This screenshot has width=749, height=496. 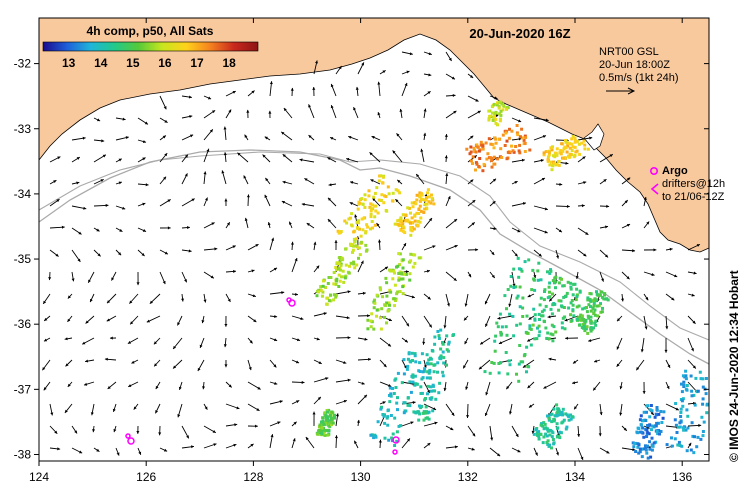 What do you see at coordinates (629, 52) in the screenshot?
I see `info-source: NRT00 GSL` at bounding box center [629, 52].